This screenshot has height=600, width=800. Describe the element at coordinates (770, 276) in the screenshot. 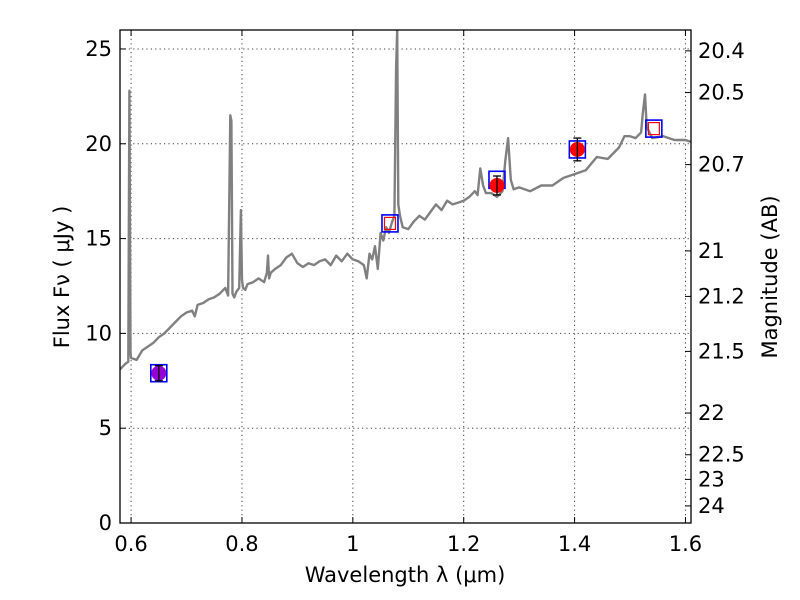

I see `right-axis-label: Magnitude (AB)` at that location.